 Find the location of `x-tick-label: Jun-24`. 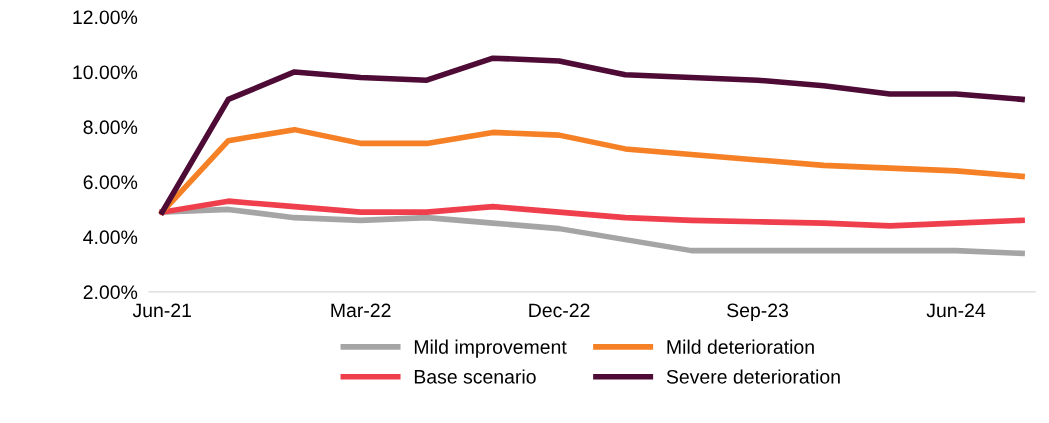

x-tick-label: Jun-24 is located at coordinates (956, 310).